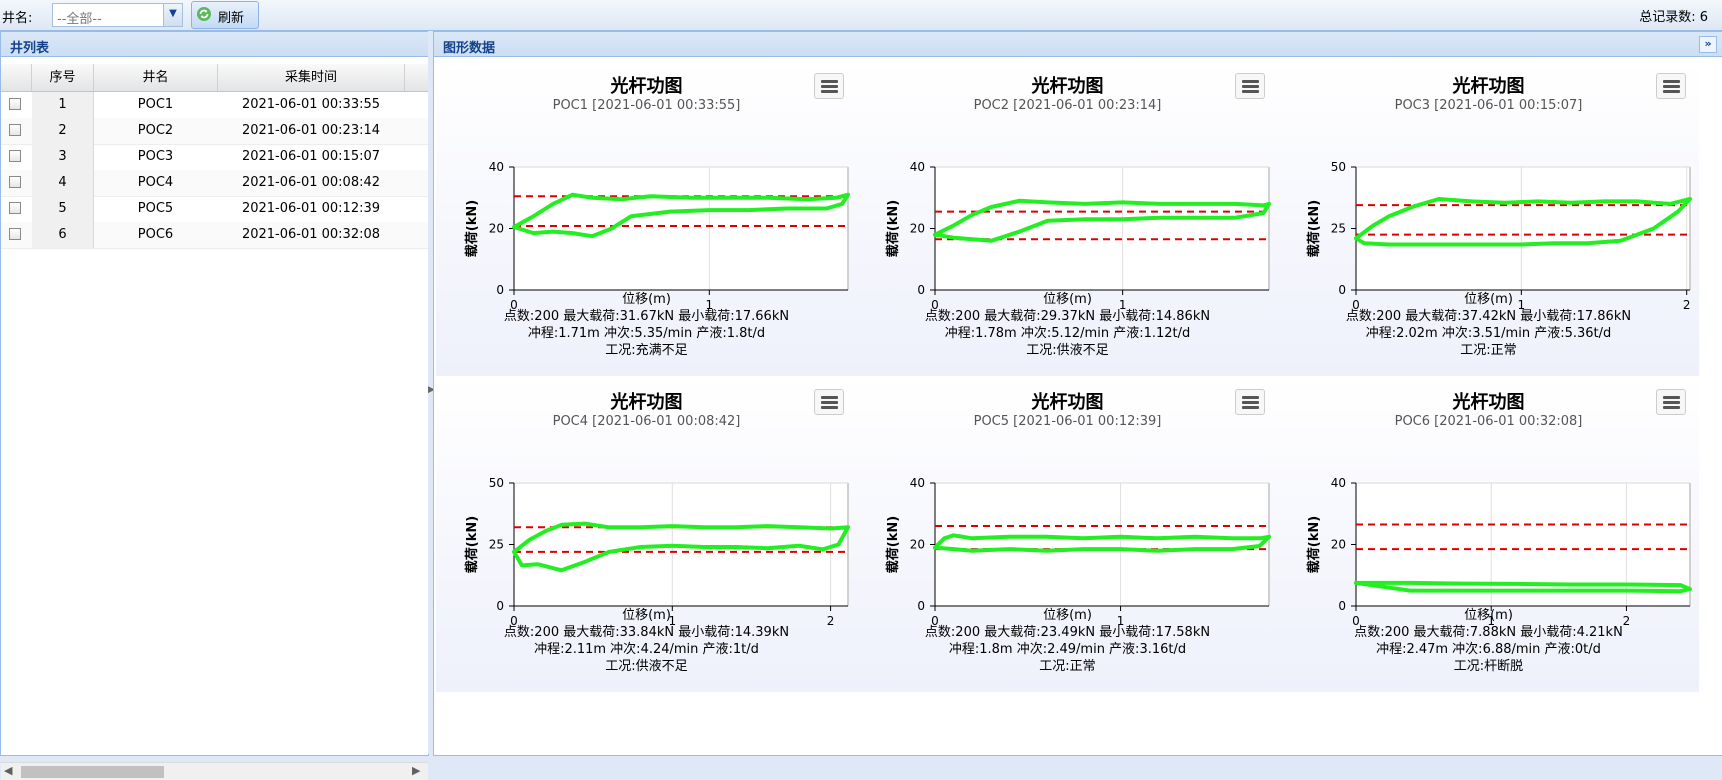 Image resolution: width=1722 pixels, height=780 pixels. What do you see at coordinates (1067, 333) in the screenshot?
I see `chart-stats: 冲程:1.78m 冲次:5.12/min 产液:1.12t/d` at bounding box center [1067, 333].